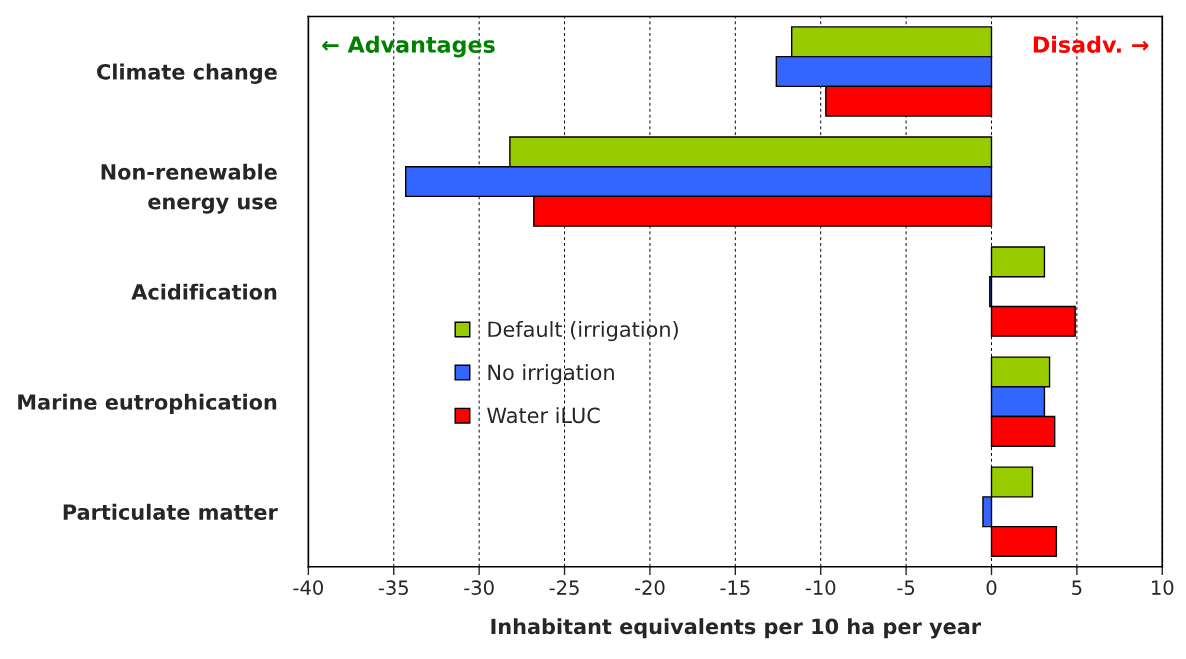 The height and width of the screenshot is (659, 1186). Describe the element at coordinates (408, 46) in the screenshot. I see `annotation: ← Advantages` at that location.